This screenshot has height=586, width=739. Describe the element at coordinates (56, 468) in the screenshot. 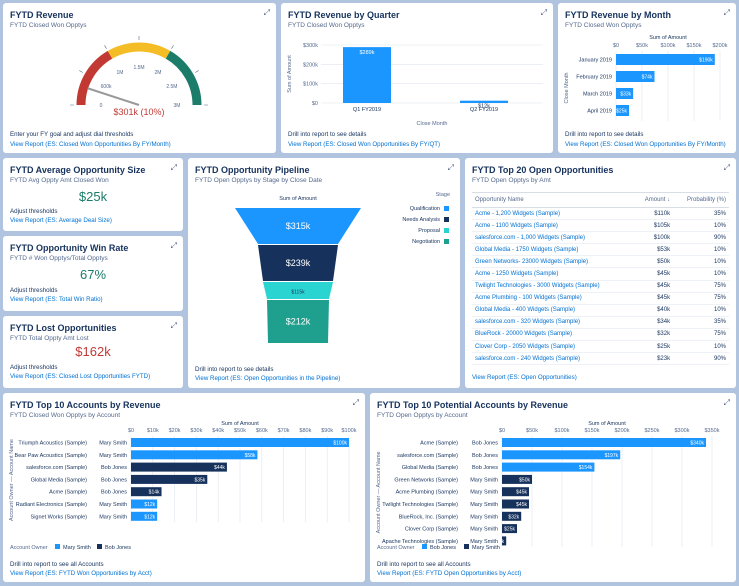

I see `account-label: salesforce.com (Sample)` at that location.